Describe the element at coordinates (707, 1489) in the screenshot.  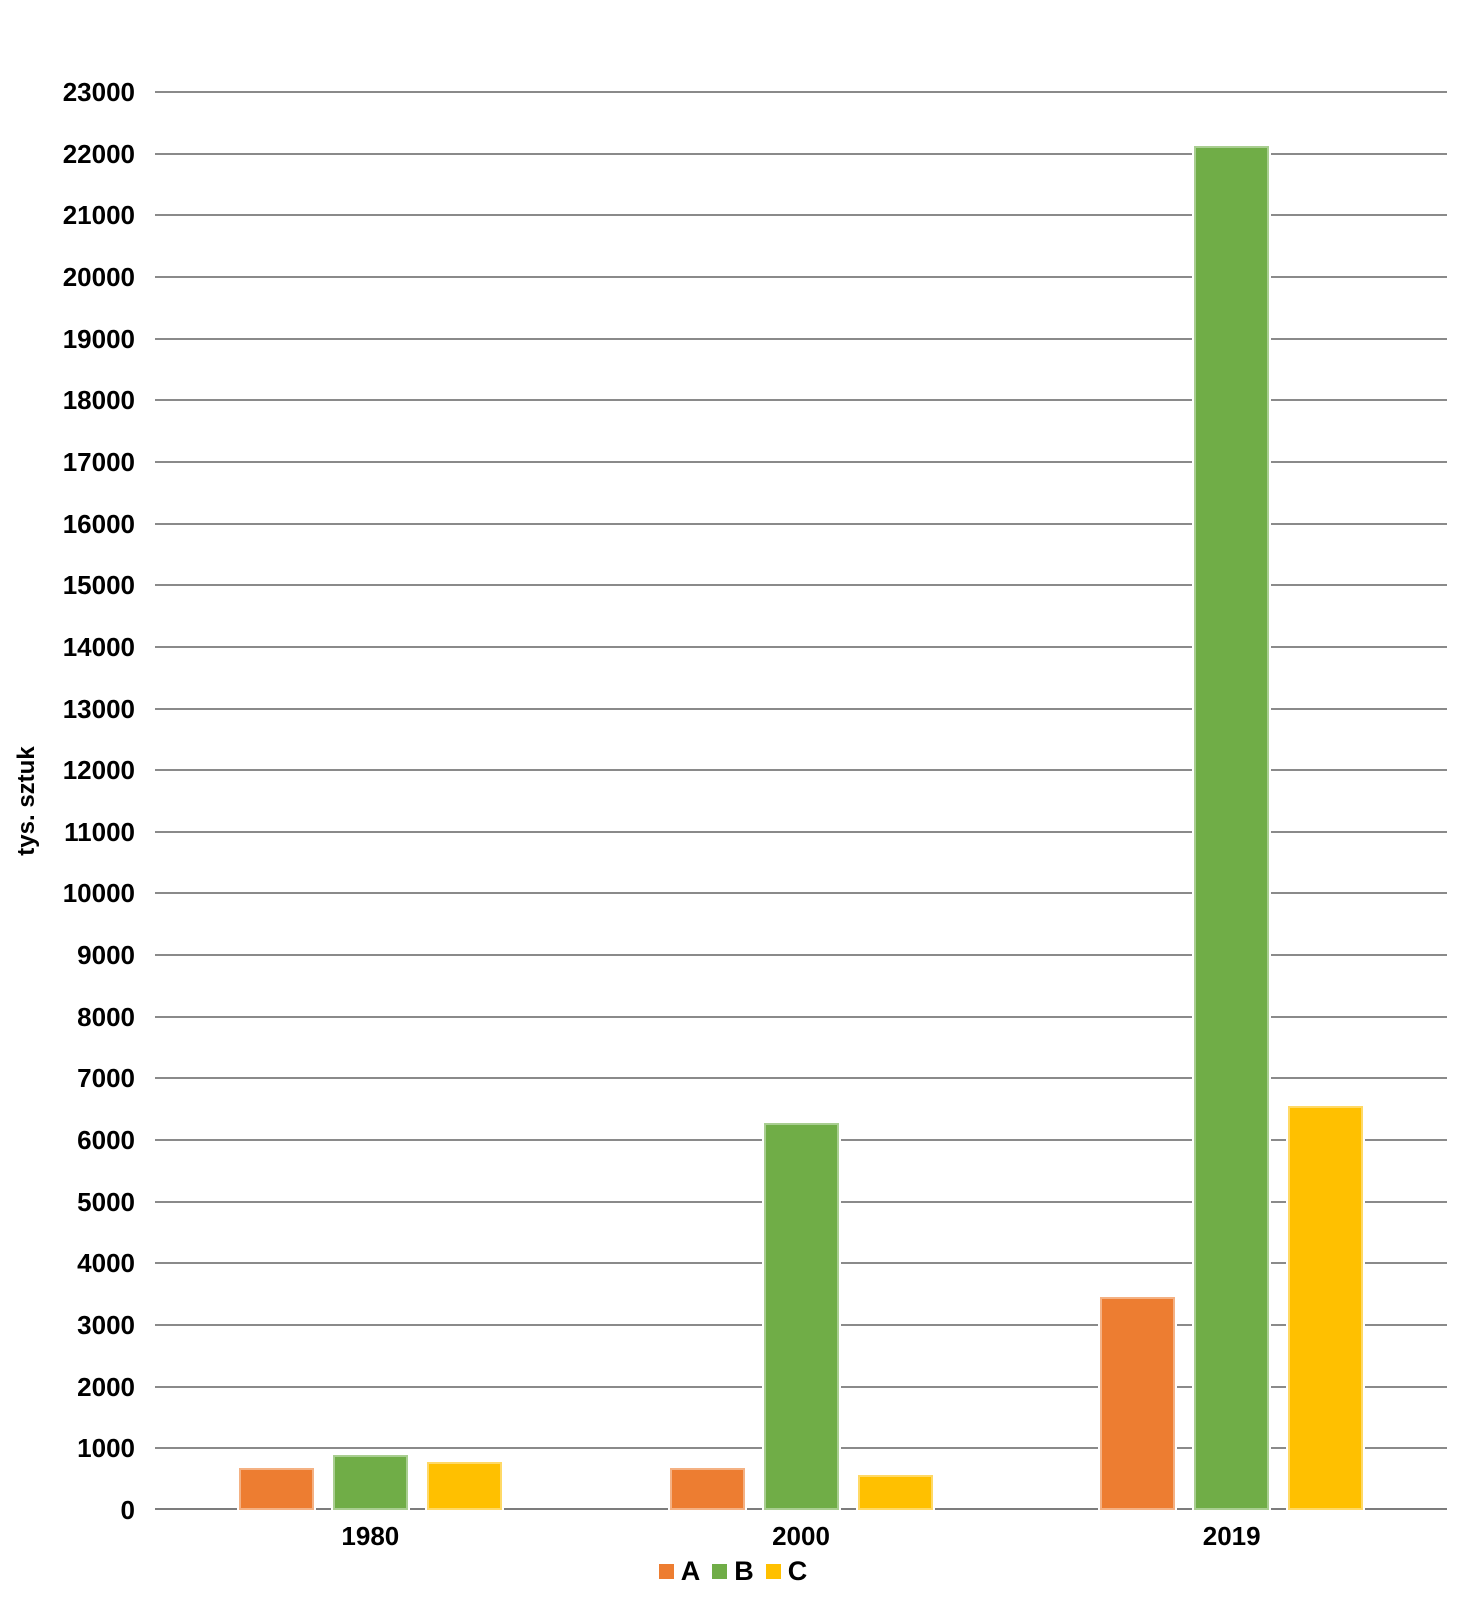
I see `bar-a-2000` at that location.